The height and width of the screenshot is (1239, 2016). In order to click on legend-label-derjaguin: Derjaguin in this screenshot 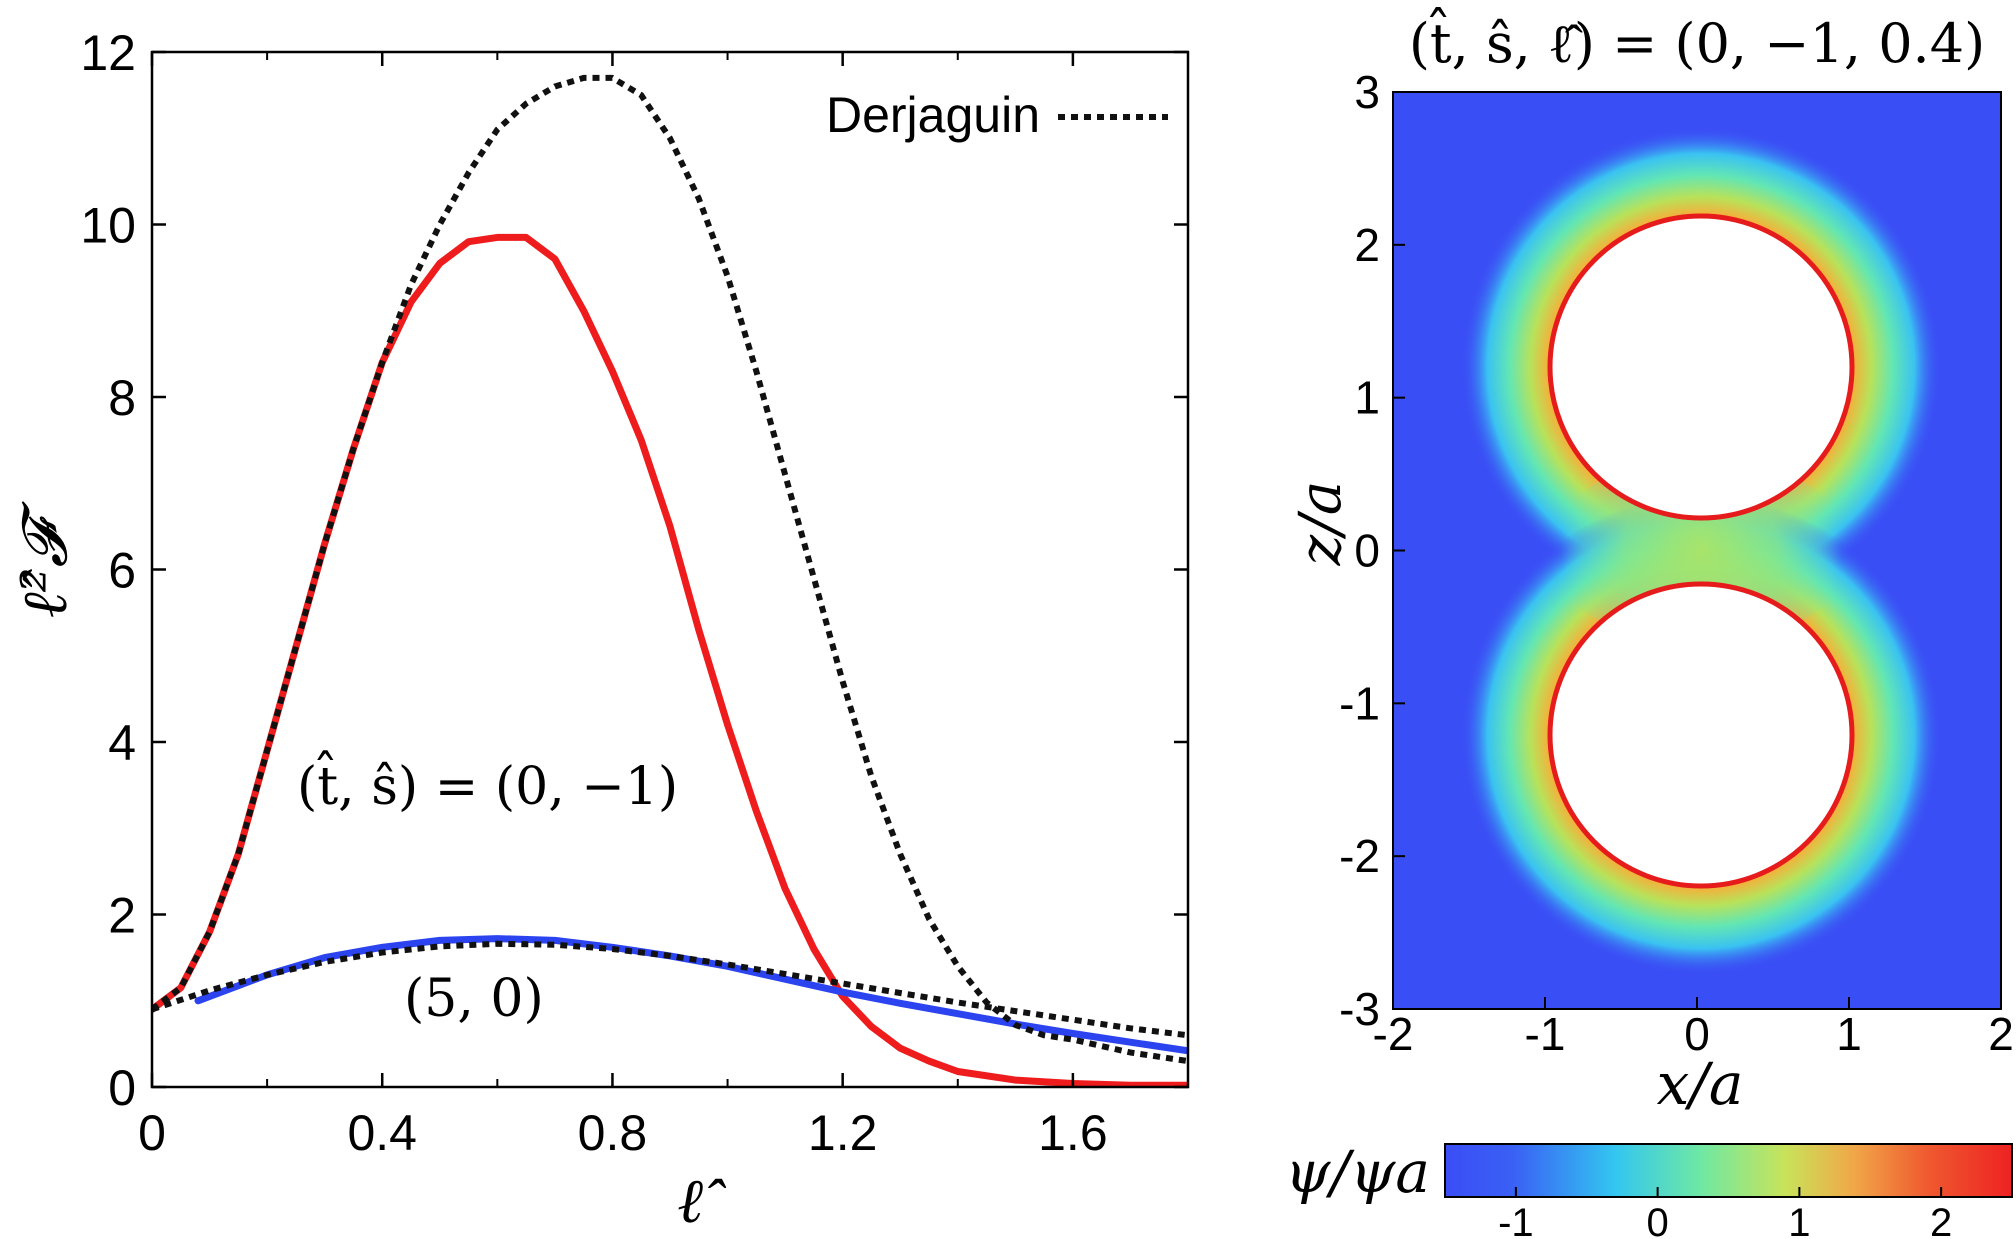, I will do `click(933, 115)`.